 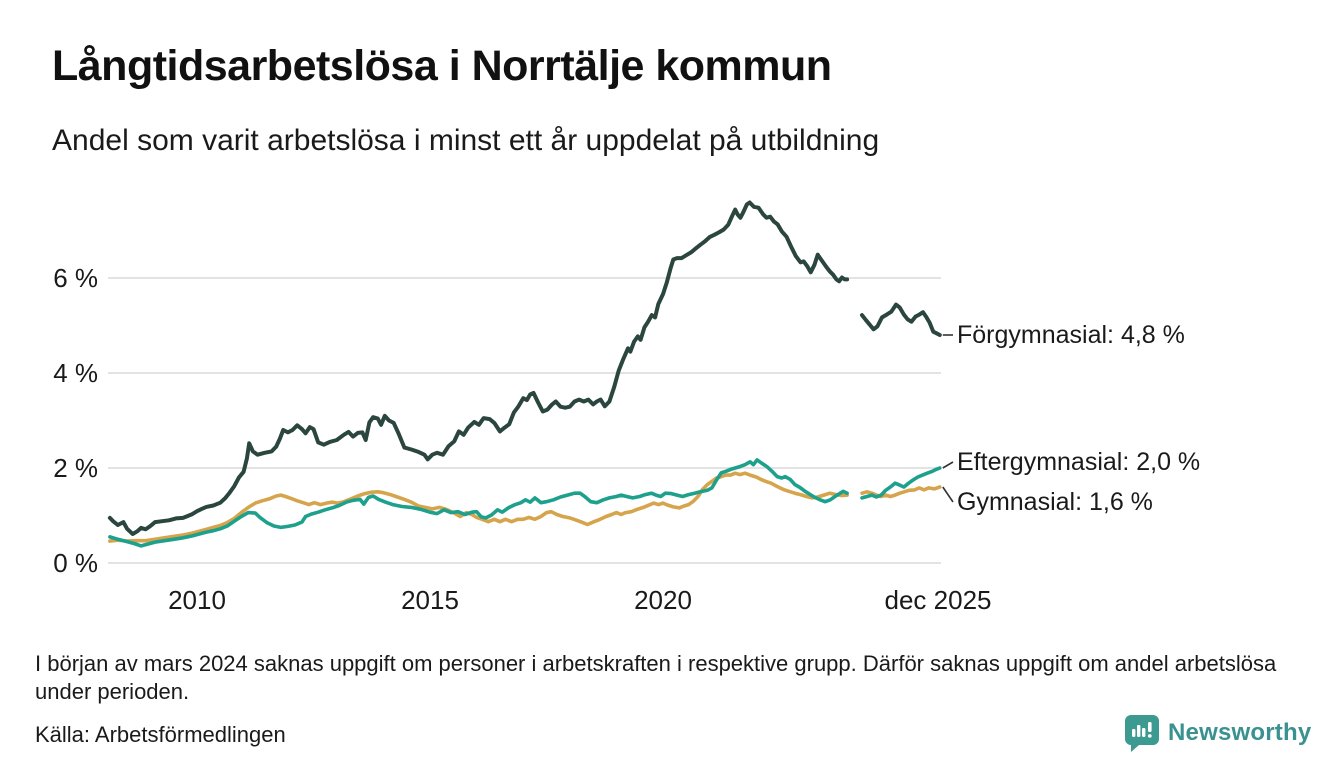 What do you see at coordinates (663, 600) in the screenshot?
I see `x-axis-tick-2020: 2020` at bounding box center [663, 600].